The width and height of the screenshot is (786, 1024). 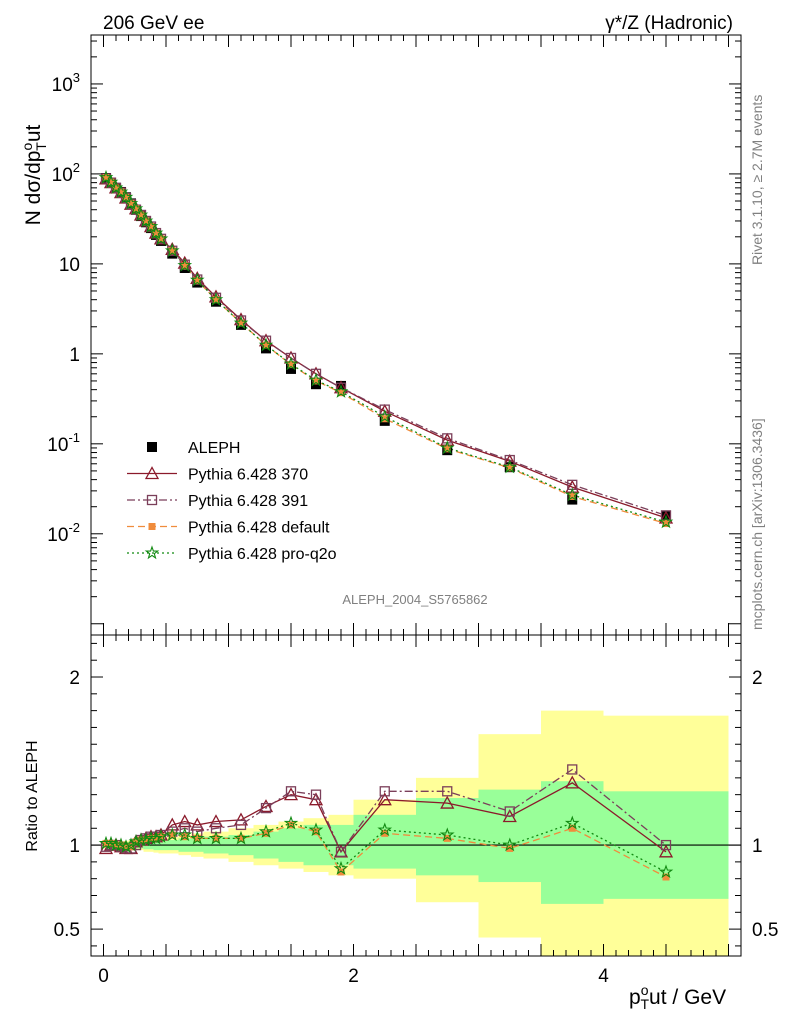 I want to click on x-axis-label: po Tut / GeV, so click(x=677, y=997).